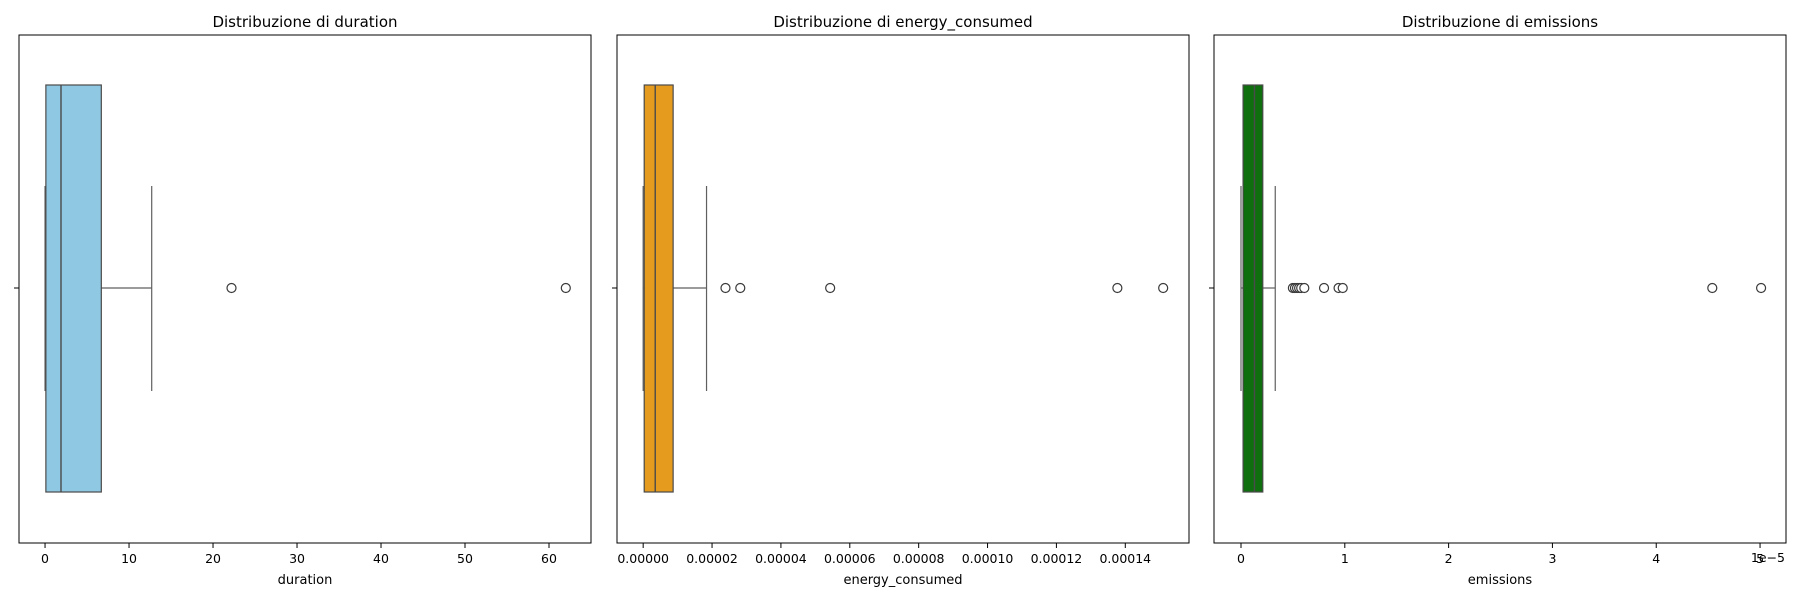 The image size is (1800, 600). Describe the element at coordinates (1768, 557) in the screenshot. I see `emissions-offset-label: 1e−5` at that location.